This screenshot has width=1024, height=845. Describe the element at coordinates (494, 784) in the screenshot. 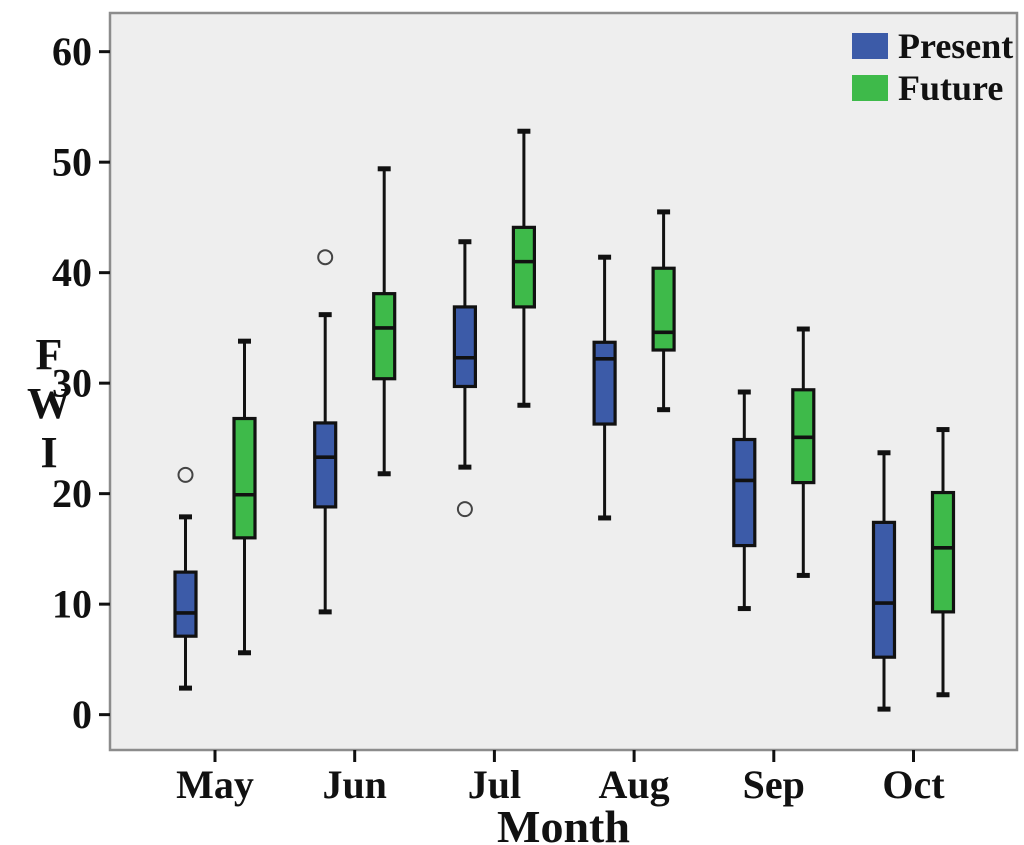

I see `x-tick-label: Jul` at that location.